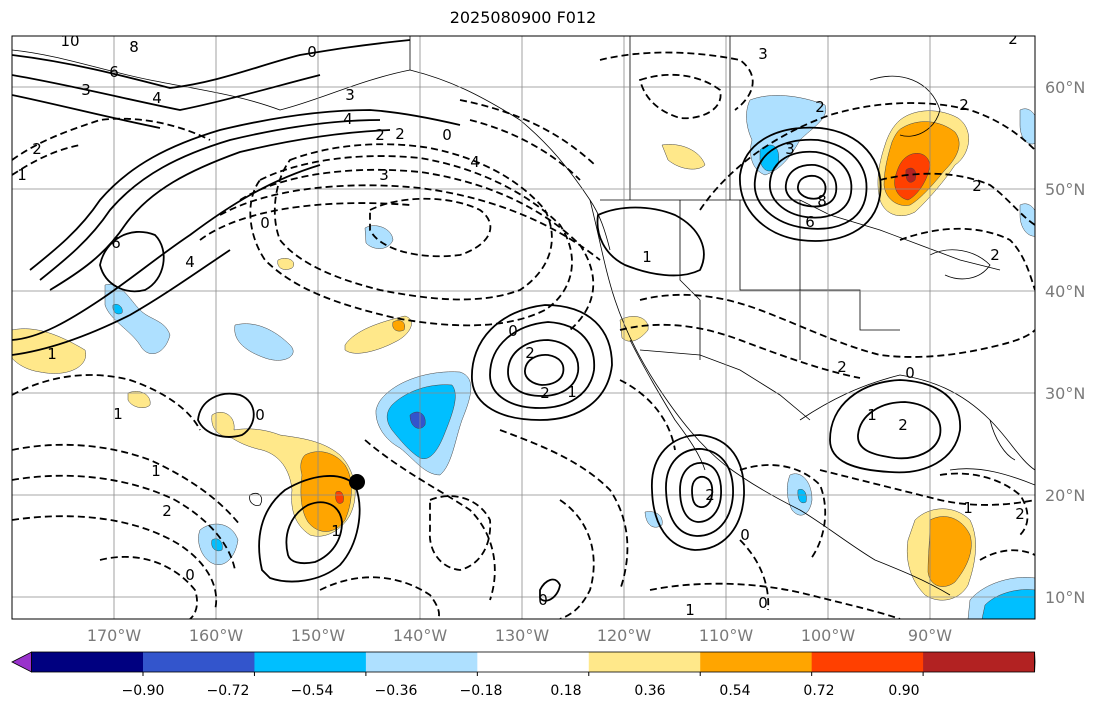 This screenshot has height=712, width=1105. Describe the element at coordinates (904, 691) in the screenshot. I see `colorbar-tick-label: 0.90` at that location.